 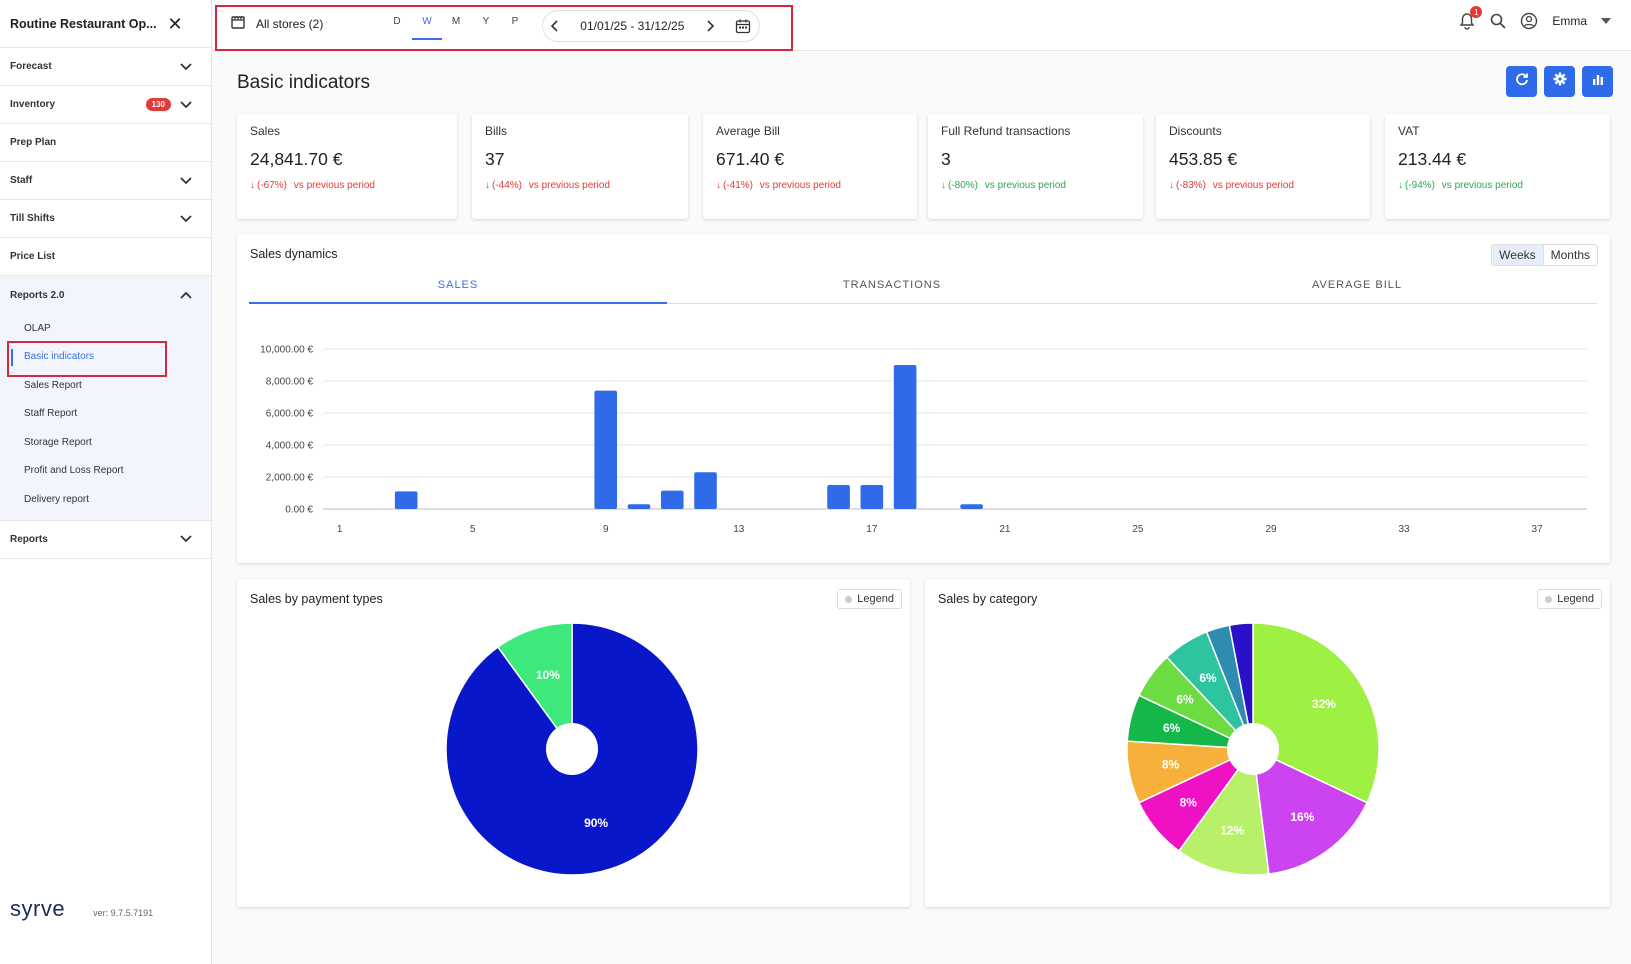 I want to click on period-year: Y, so click(x=486, y=21).